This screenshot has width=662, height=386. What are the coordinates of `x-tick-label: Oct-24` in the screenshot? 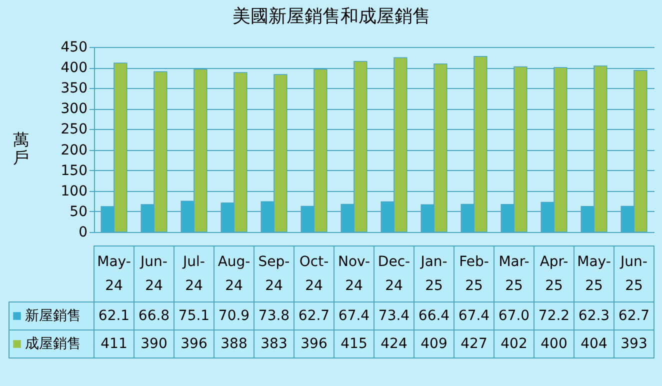 It's located at (314, 274).